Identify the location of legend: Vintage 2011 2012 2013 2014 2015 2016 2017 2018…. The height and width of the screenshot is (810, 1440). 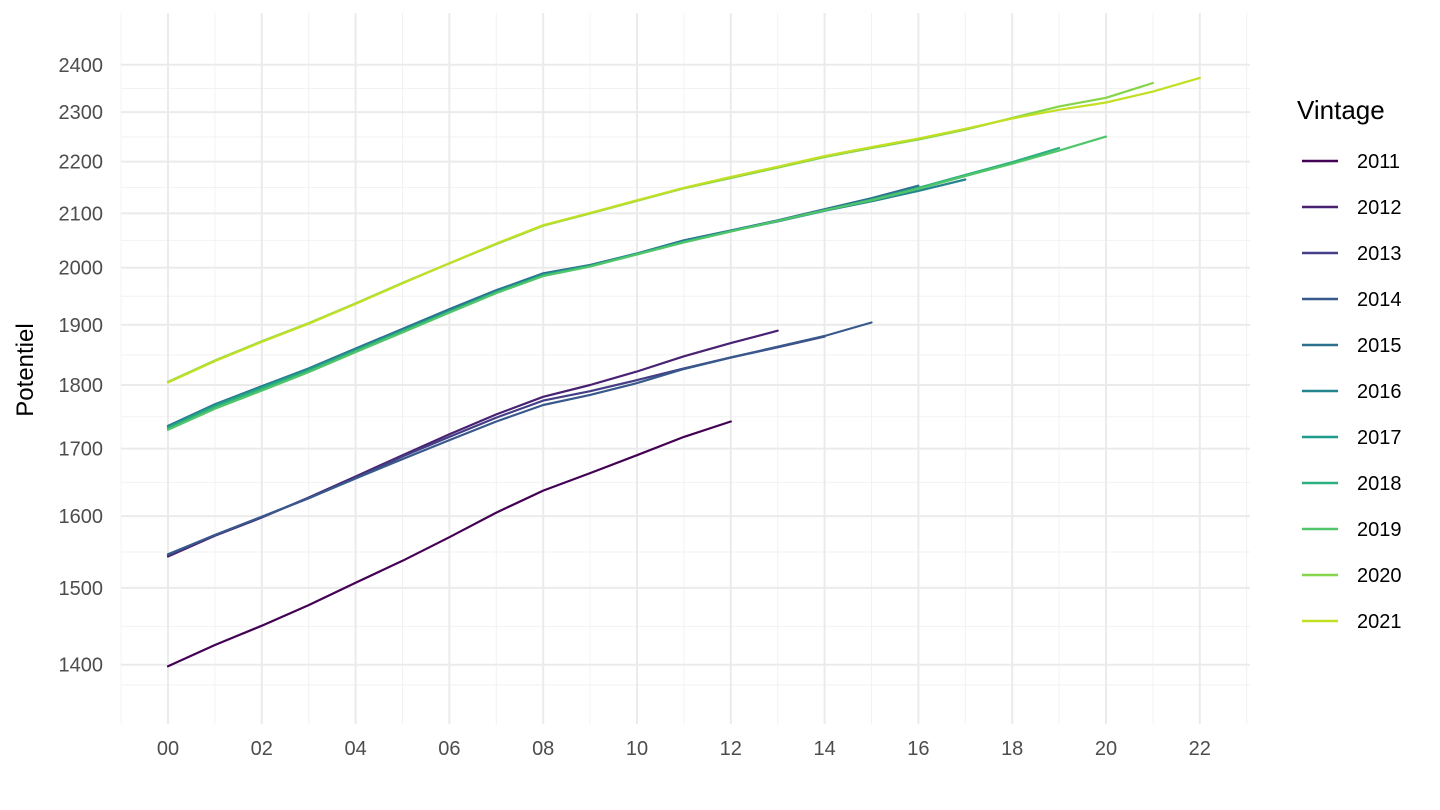
(1349, 364).